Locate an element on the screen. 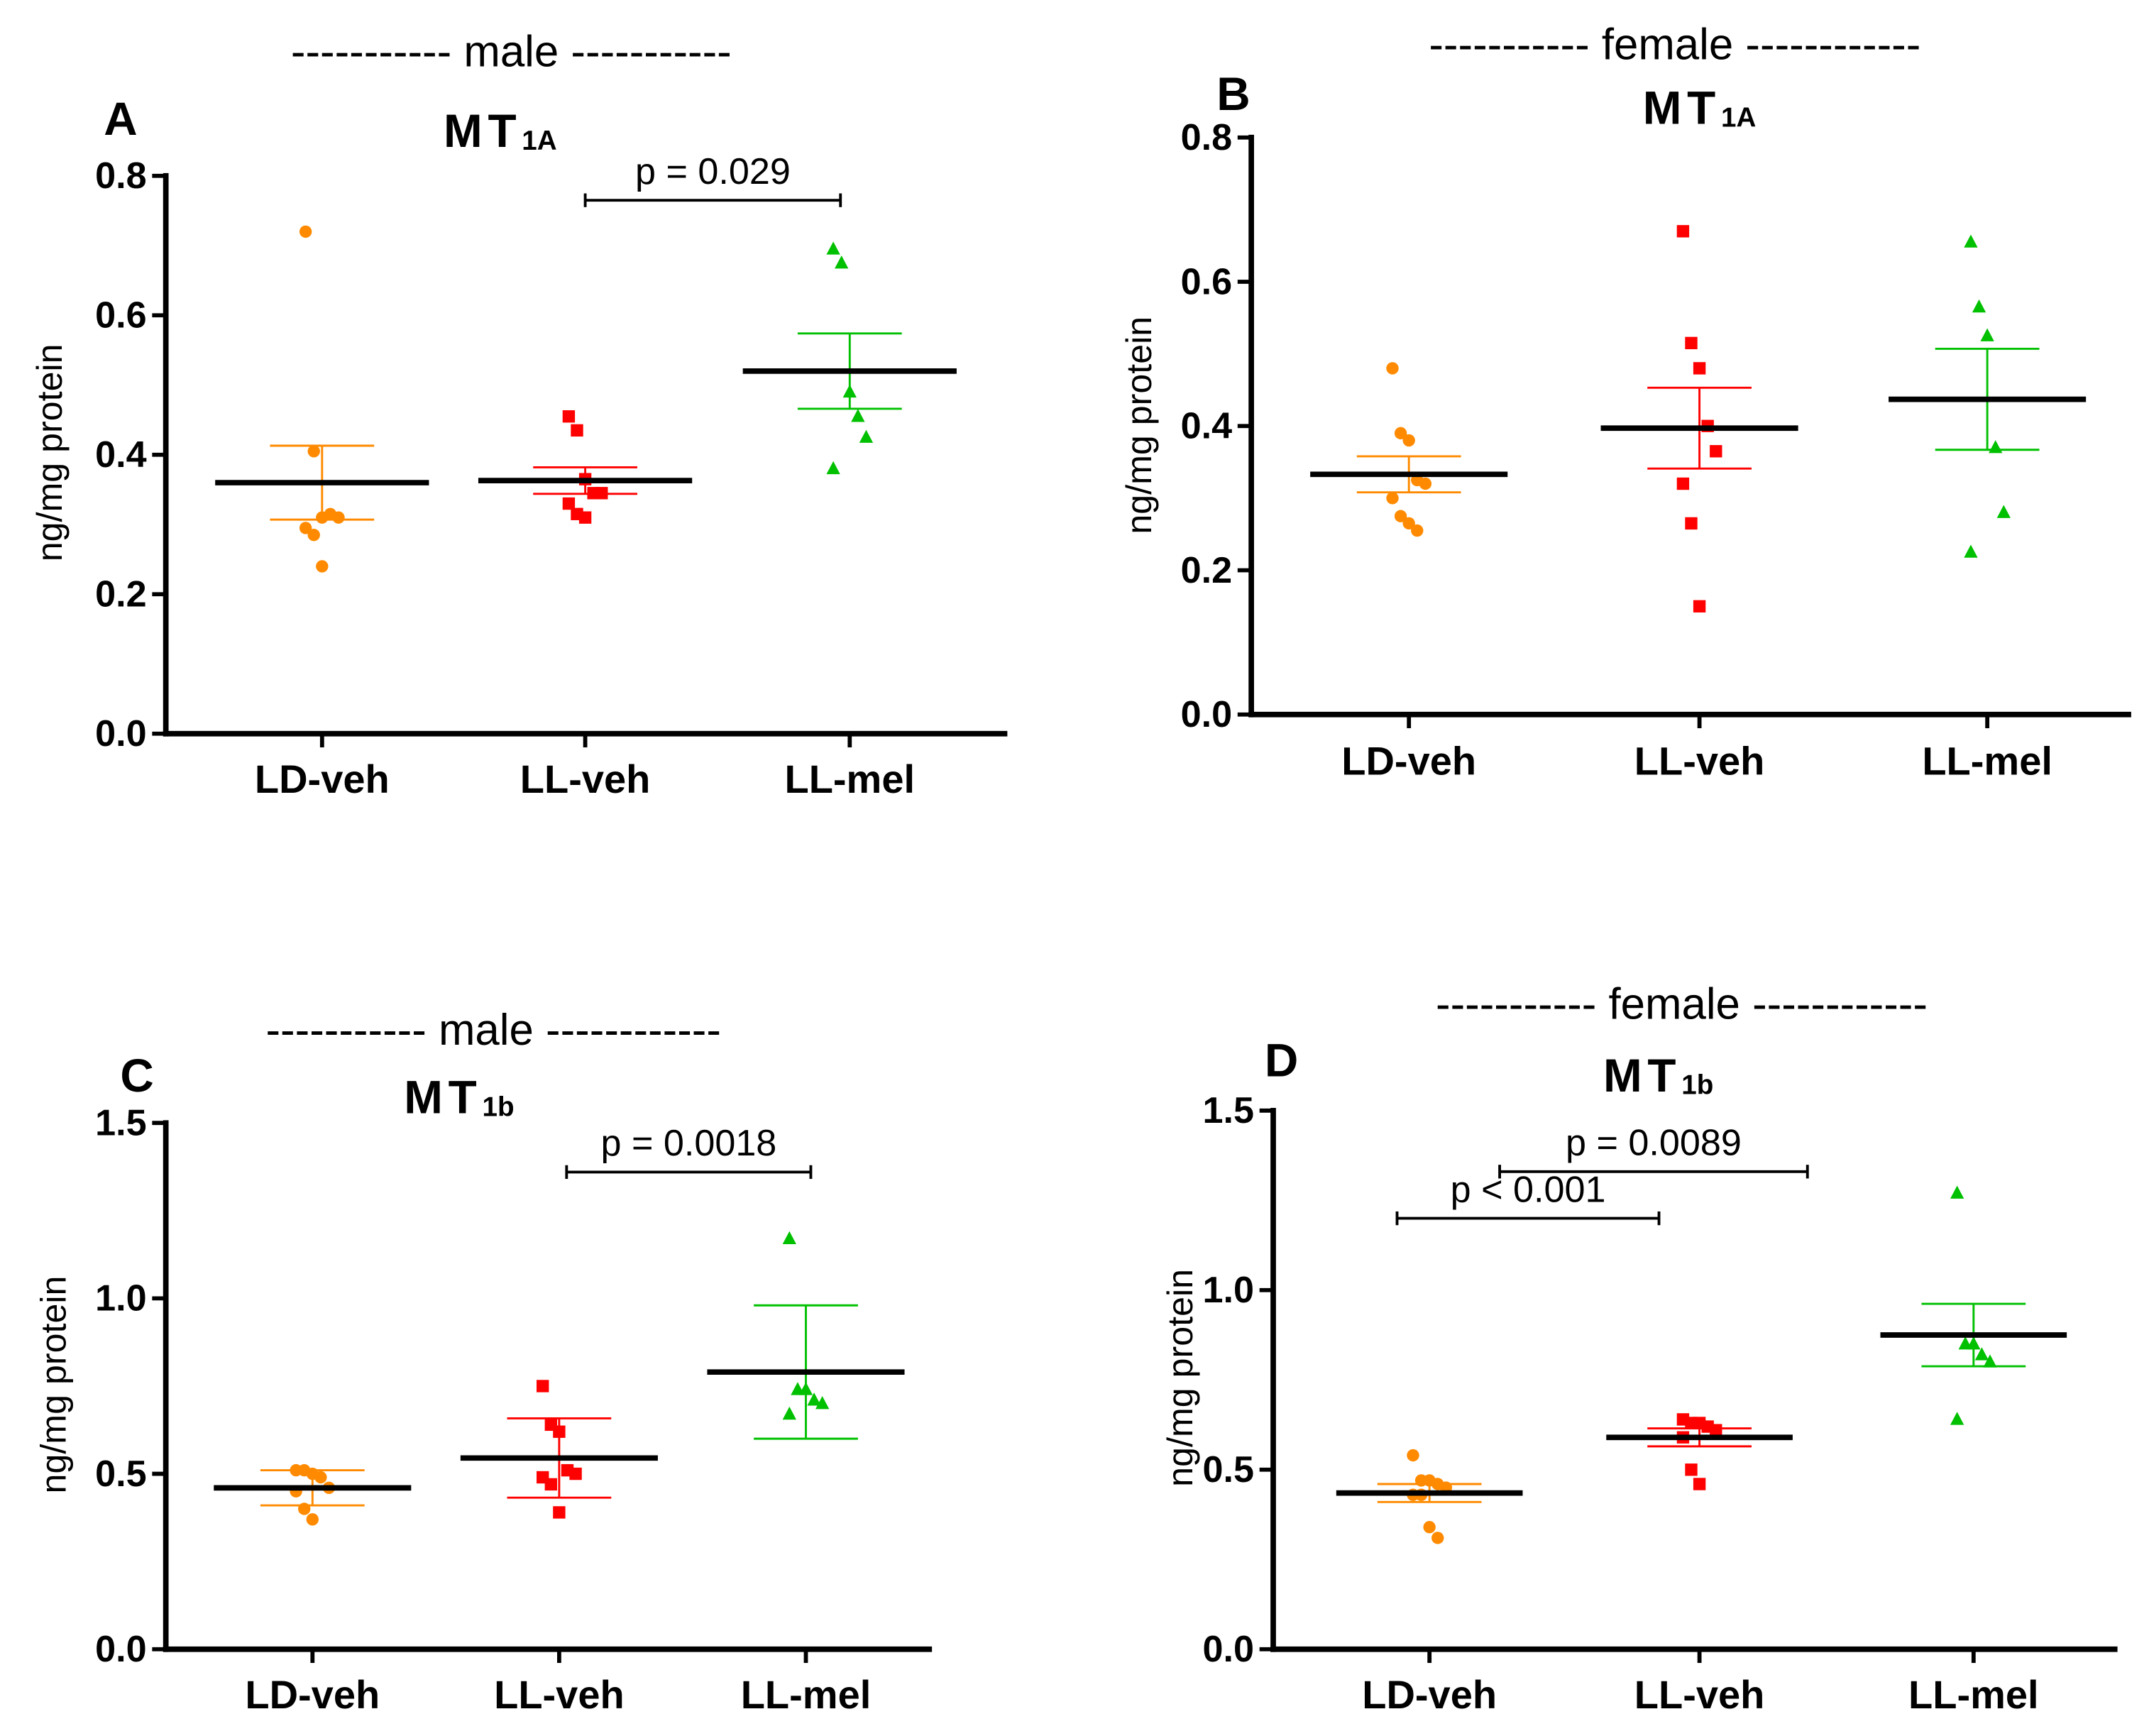 The width and height of the screenshot is (2149, 1736). p-value-label: p = 0.0089 is located at coordinates (1654, 1143).